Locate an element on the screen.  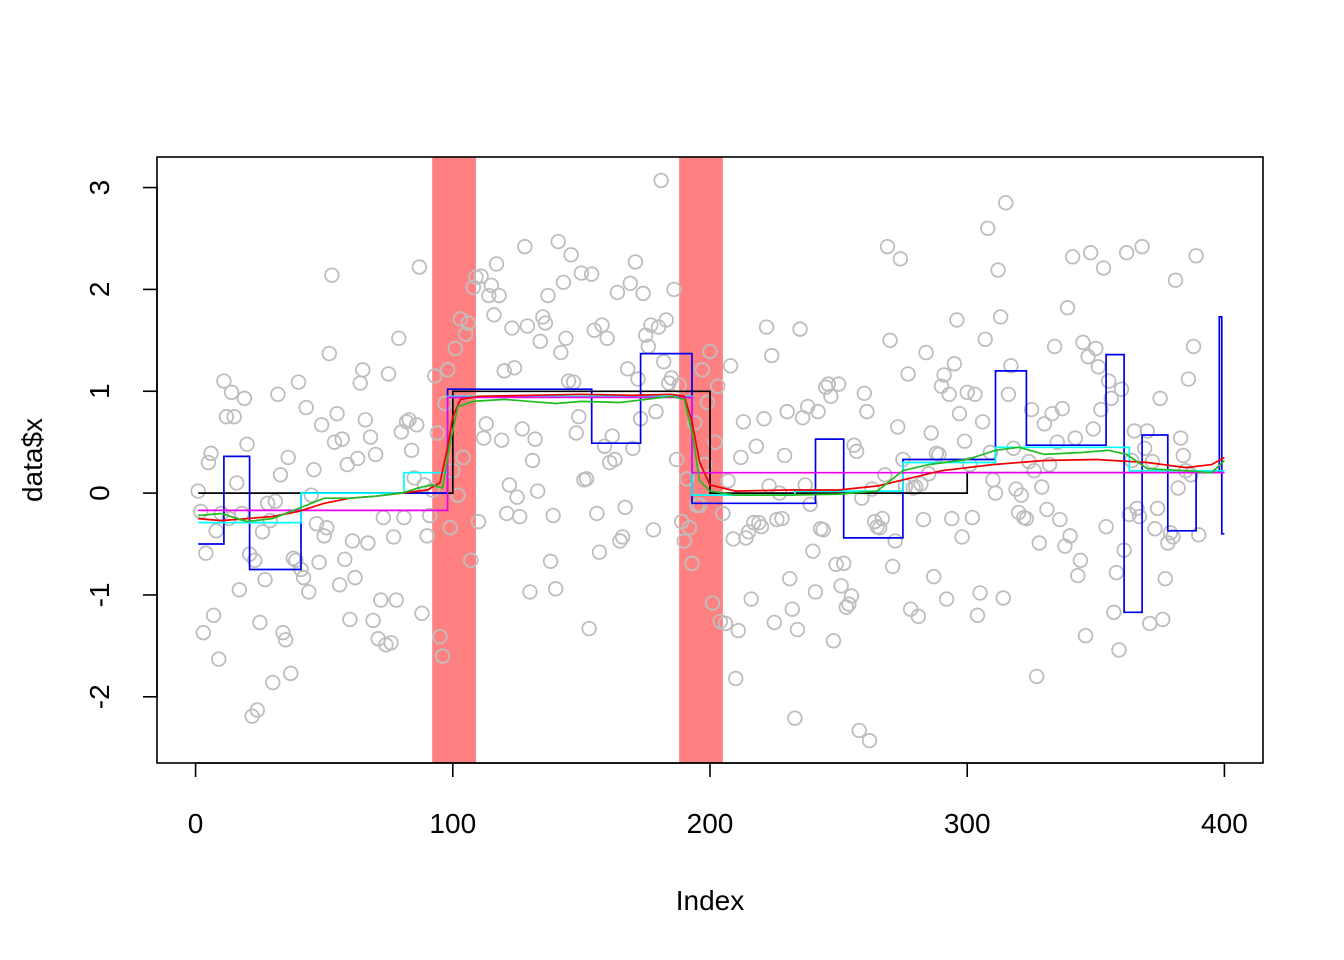
y-tick-label: 2 is located at coordinates (99, 290).